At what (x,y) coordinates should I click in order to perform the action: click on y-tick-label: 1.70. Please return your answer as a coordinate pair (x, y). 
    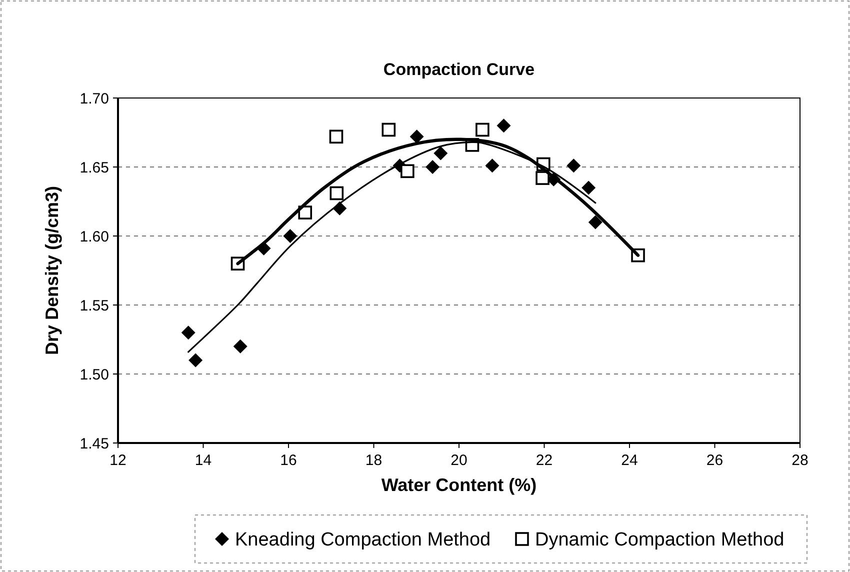
    Looking at the image, I should click on (94, 99).